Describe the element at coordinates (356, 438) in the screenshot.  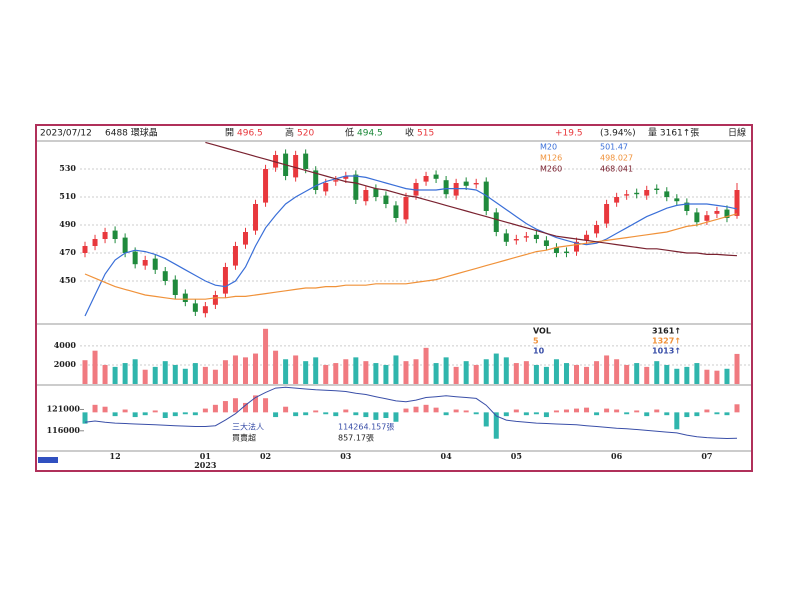
I see `legend-value: 857.17張` at that location.